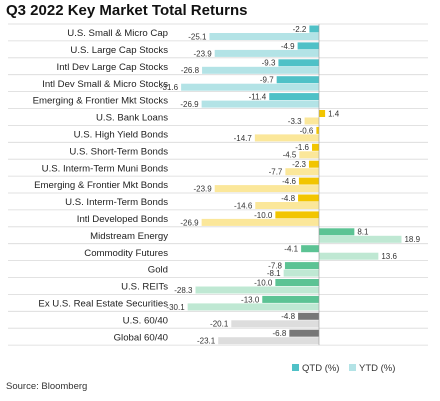 The height and width of the screenshot is (401, 440). Describe the element at coordinates (158, 270) in the screenshot. I see `category-label: Gold` at that location.